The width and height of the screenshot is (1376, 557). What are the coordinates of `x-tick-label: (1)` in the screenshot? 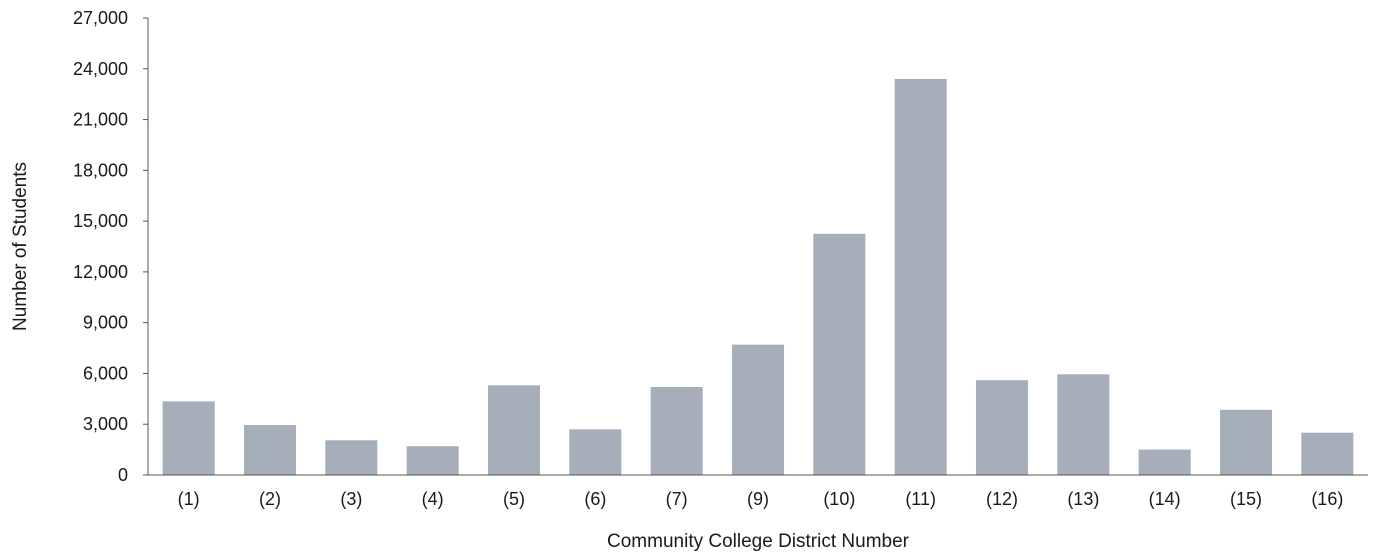 It's located at (189, 499).